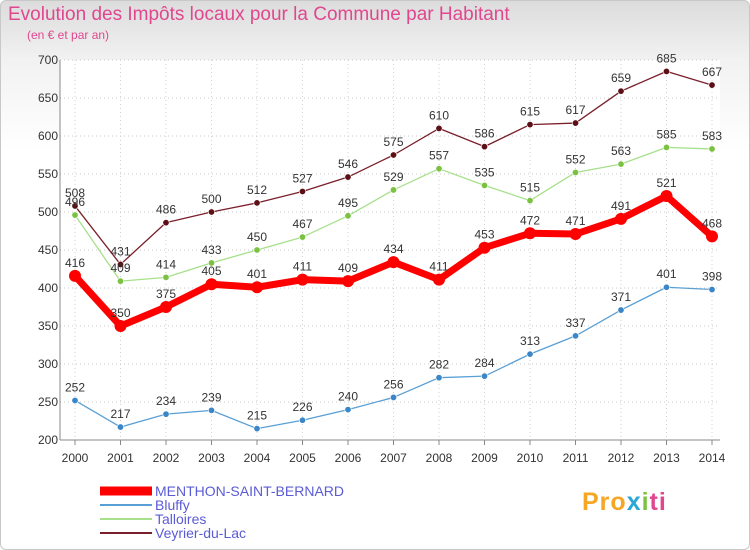 The height and width of the screenshot is (550, 750). I want to click on data-label-veyrier-du-lac: 546, so click(348, 164).